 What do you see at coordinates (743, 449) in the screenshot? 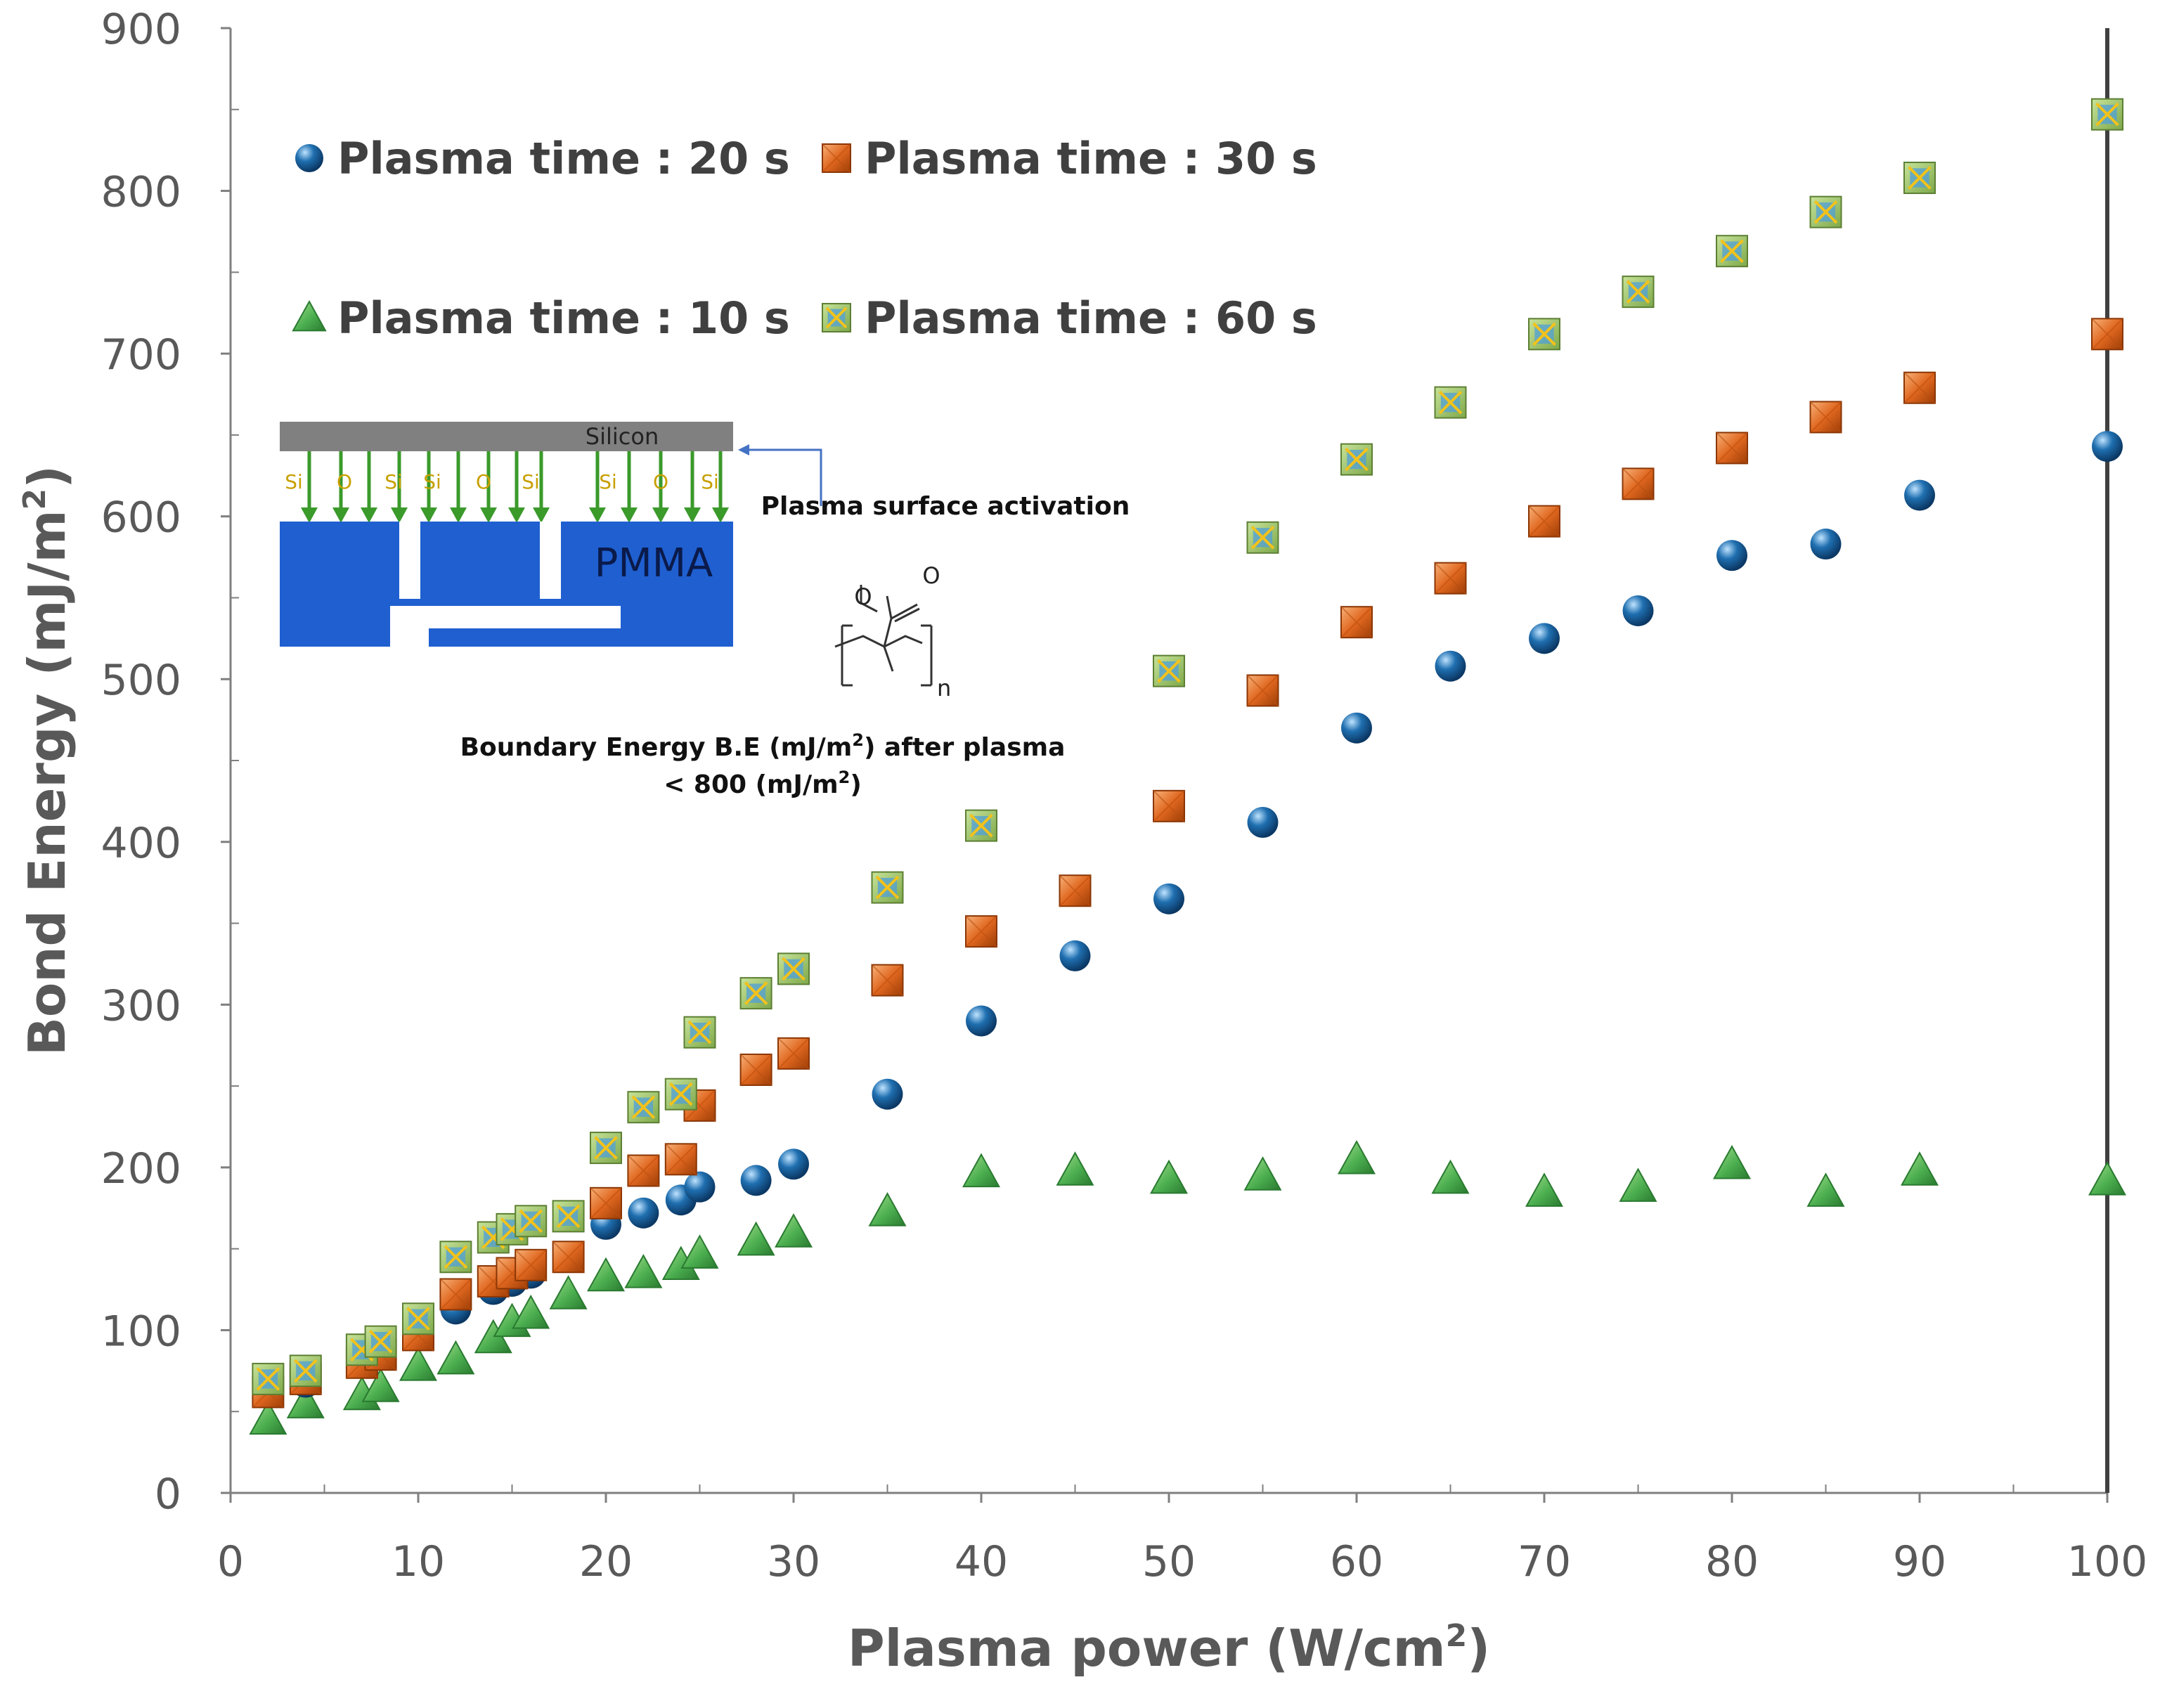
I see `activation-pointer-head` at bounding box center [743, 449].